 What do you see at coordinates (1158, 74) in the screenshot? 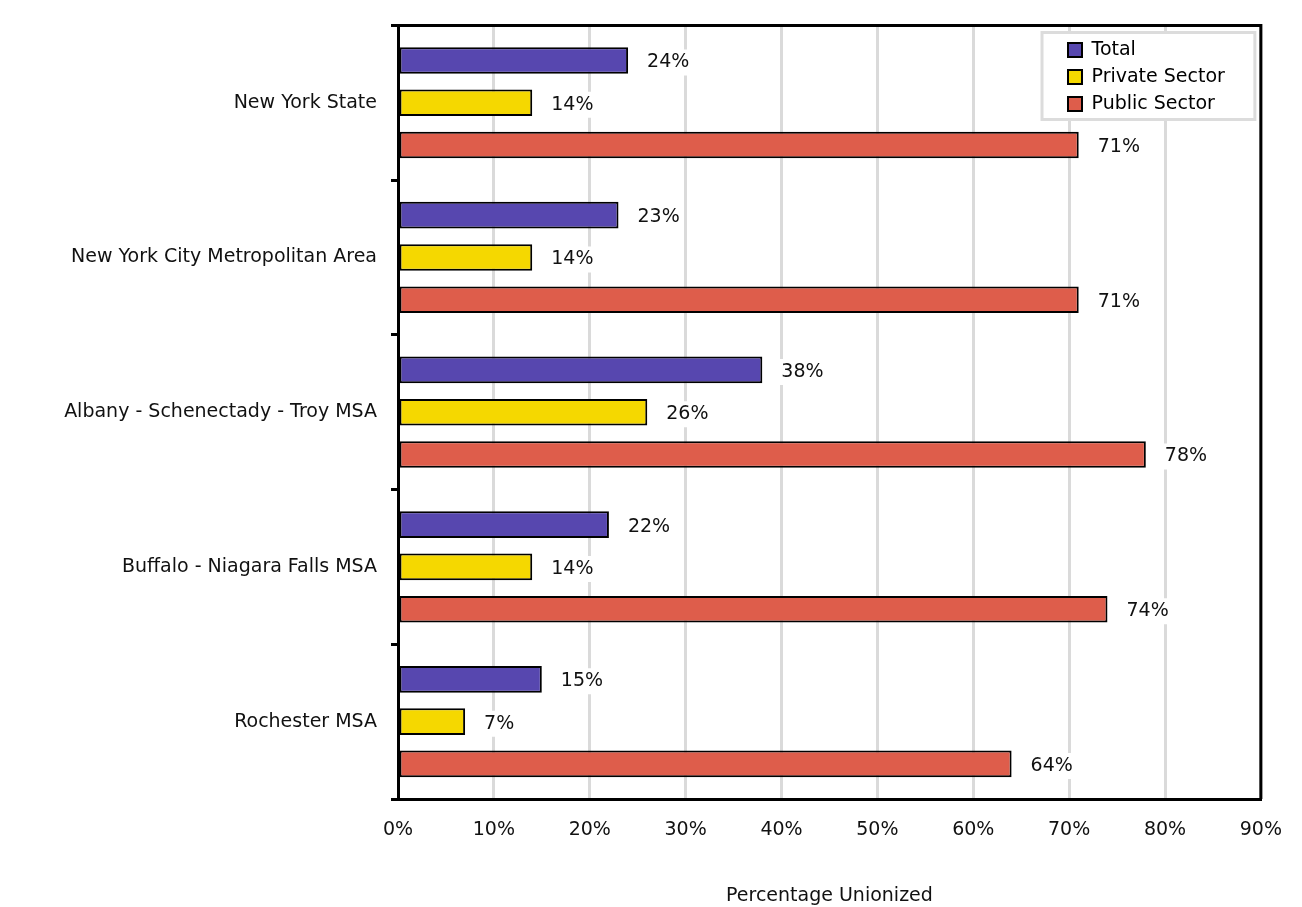
I see `legend-label: Private Sector` at bounding box center [1158, 74].